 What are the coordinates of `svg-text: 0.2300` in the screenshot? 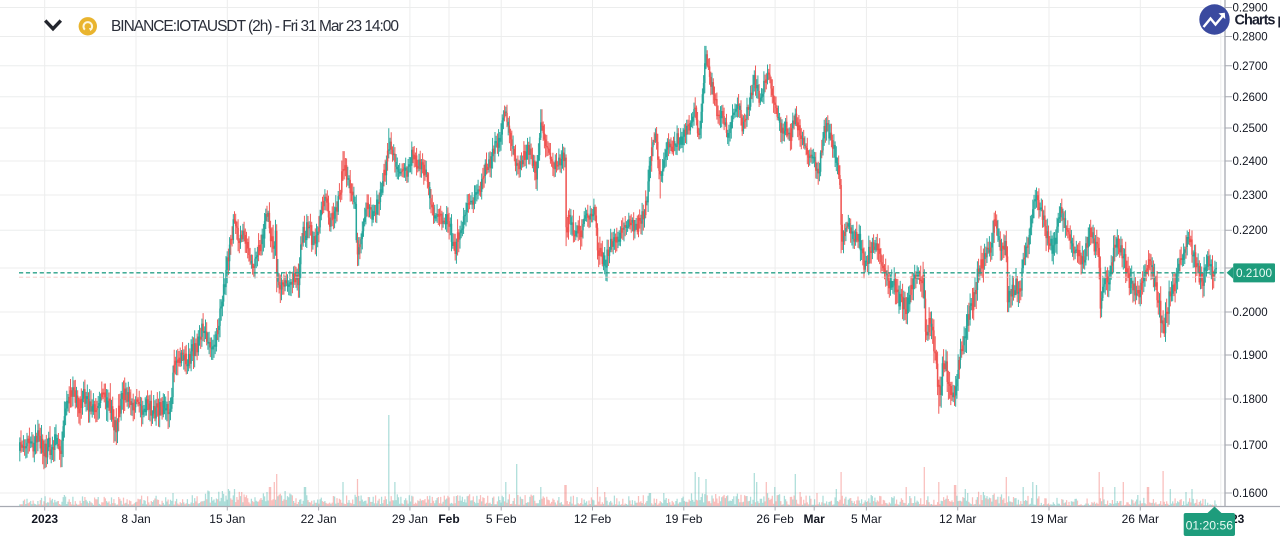 It's located at (1250, 196).